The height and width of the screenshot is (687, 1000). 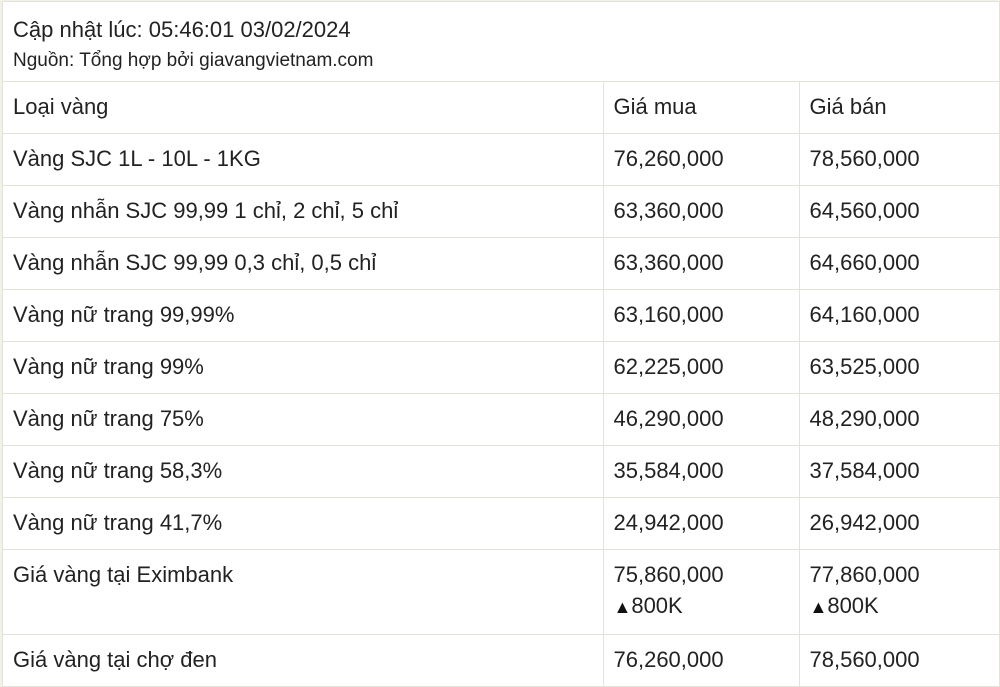 I want to click on update-time: Cập nhật lúc: 05:46:01 03/02/2024, so click(x=182, y=29).